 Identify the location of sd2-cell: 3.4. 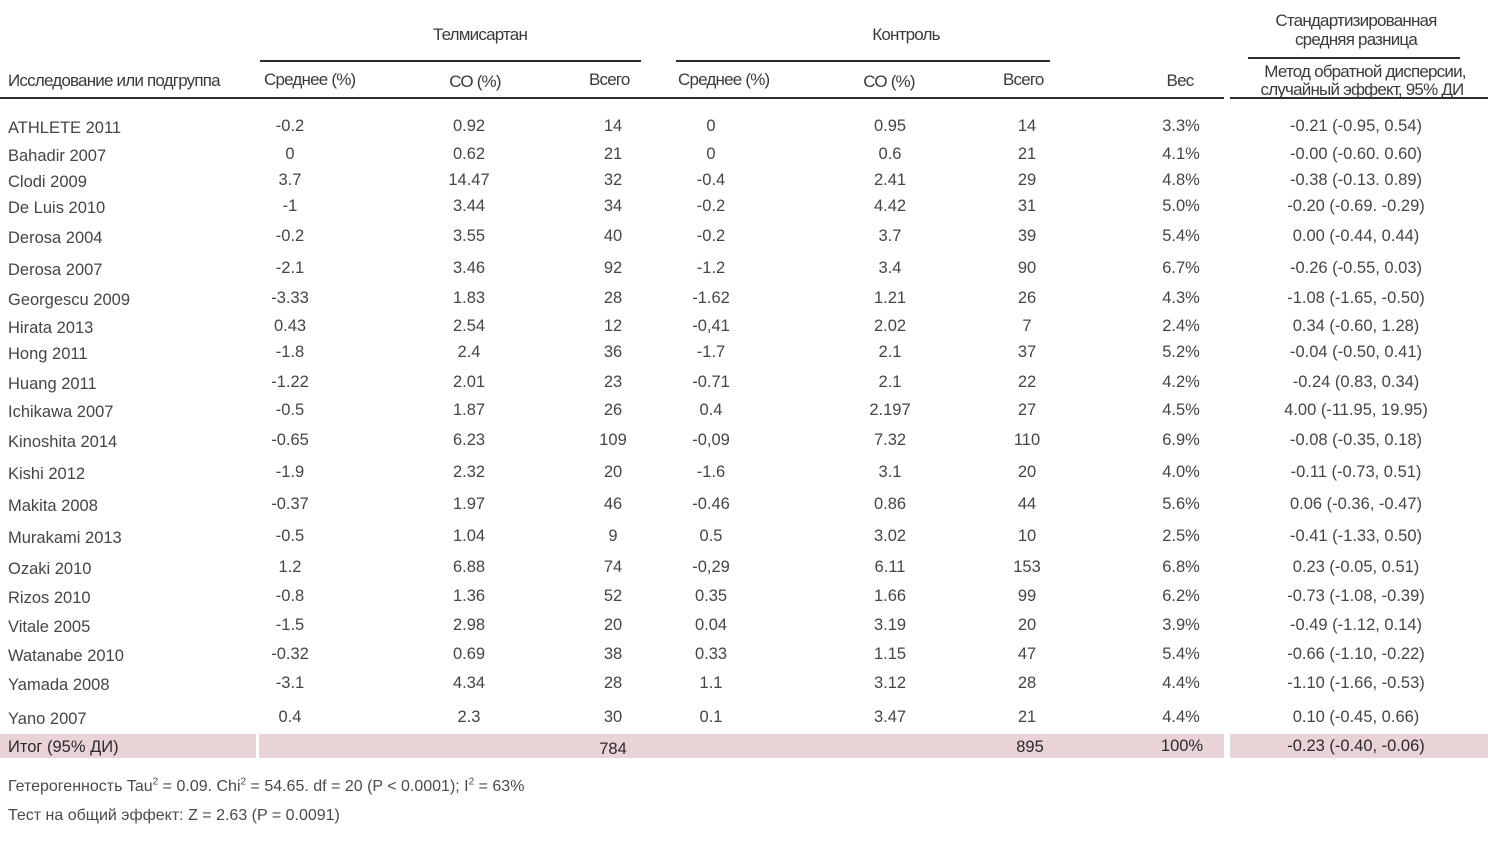
(890, 268).